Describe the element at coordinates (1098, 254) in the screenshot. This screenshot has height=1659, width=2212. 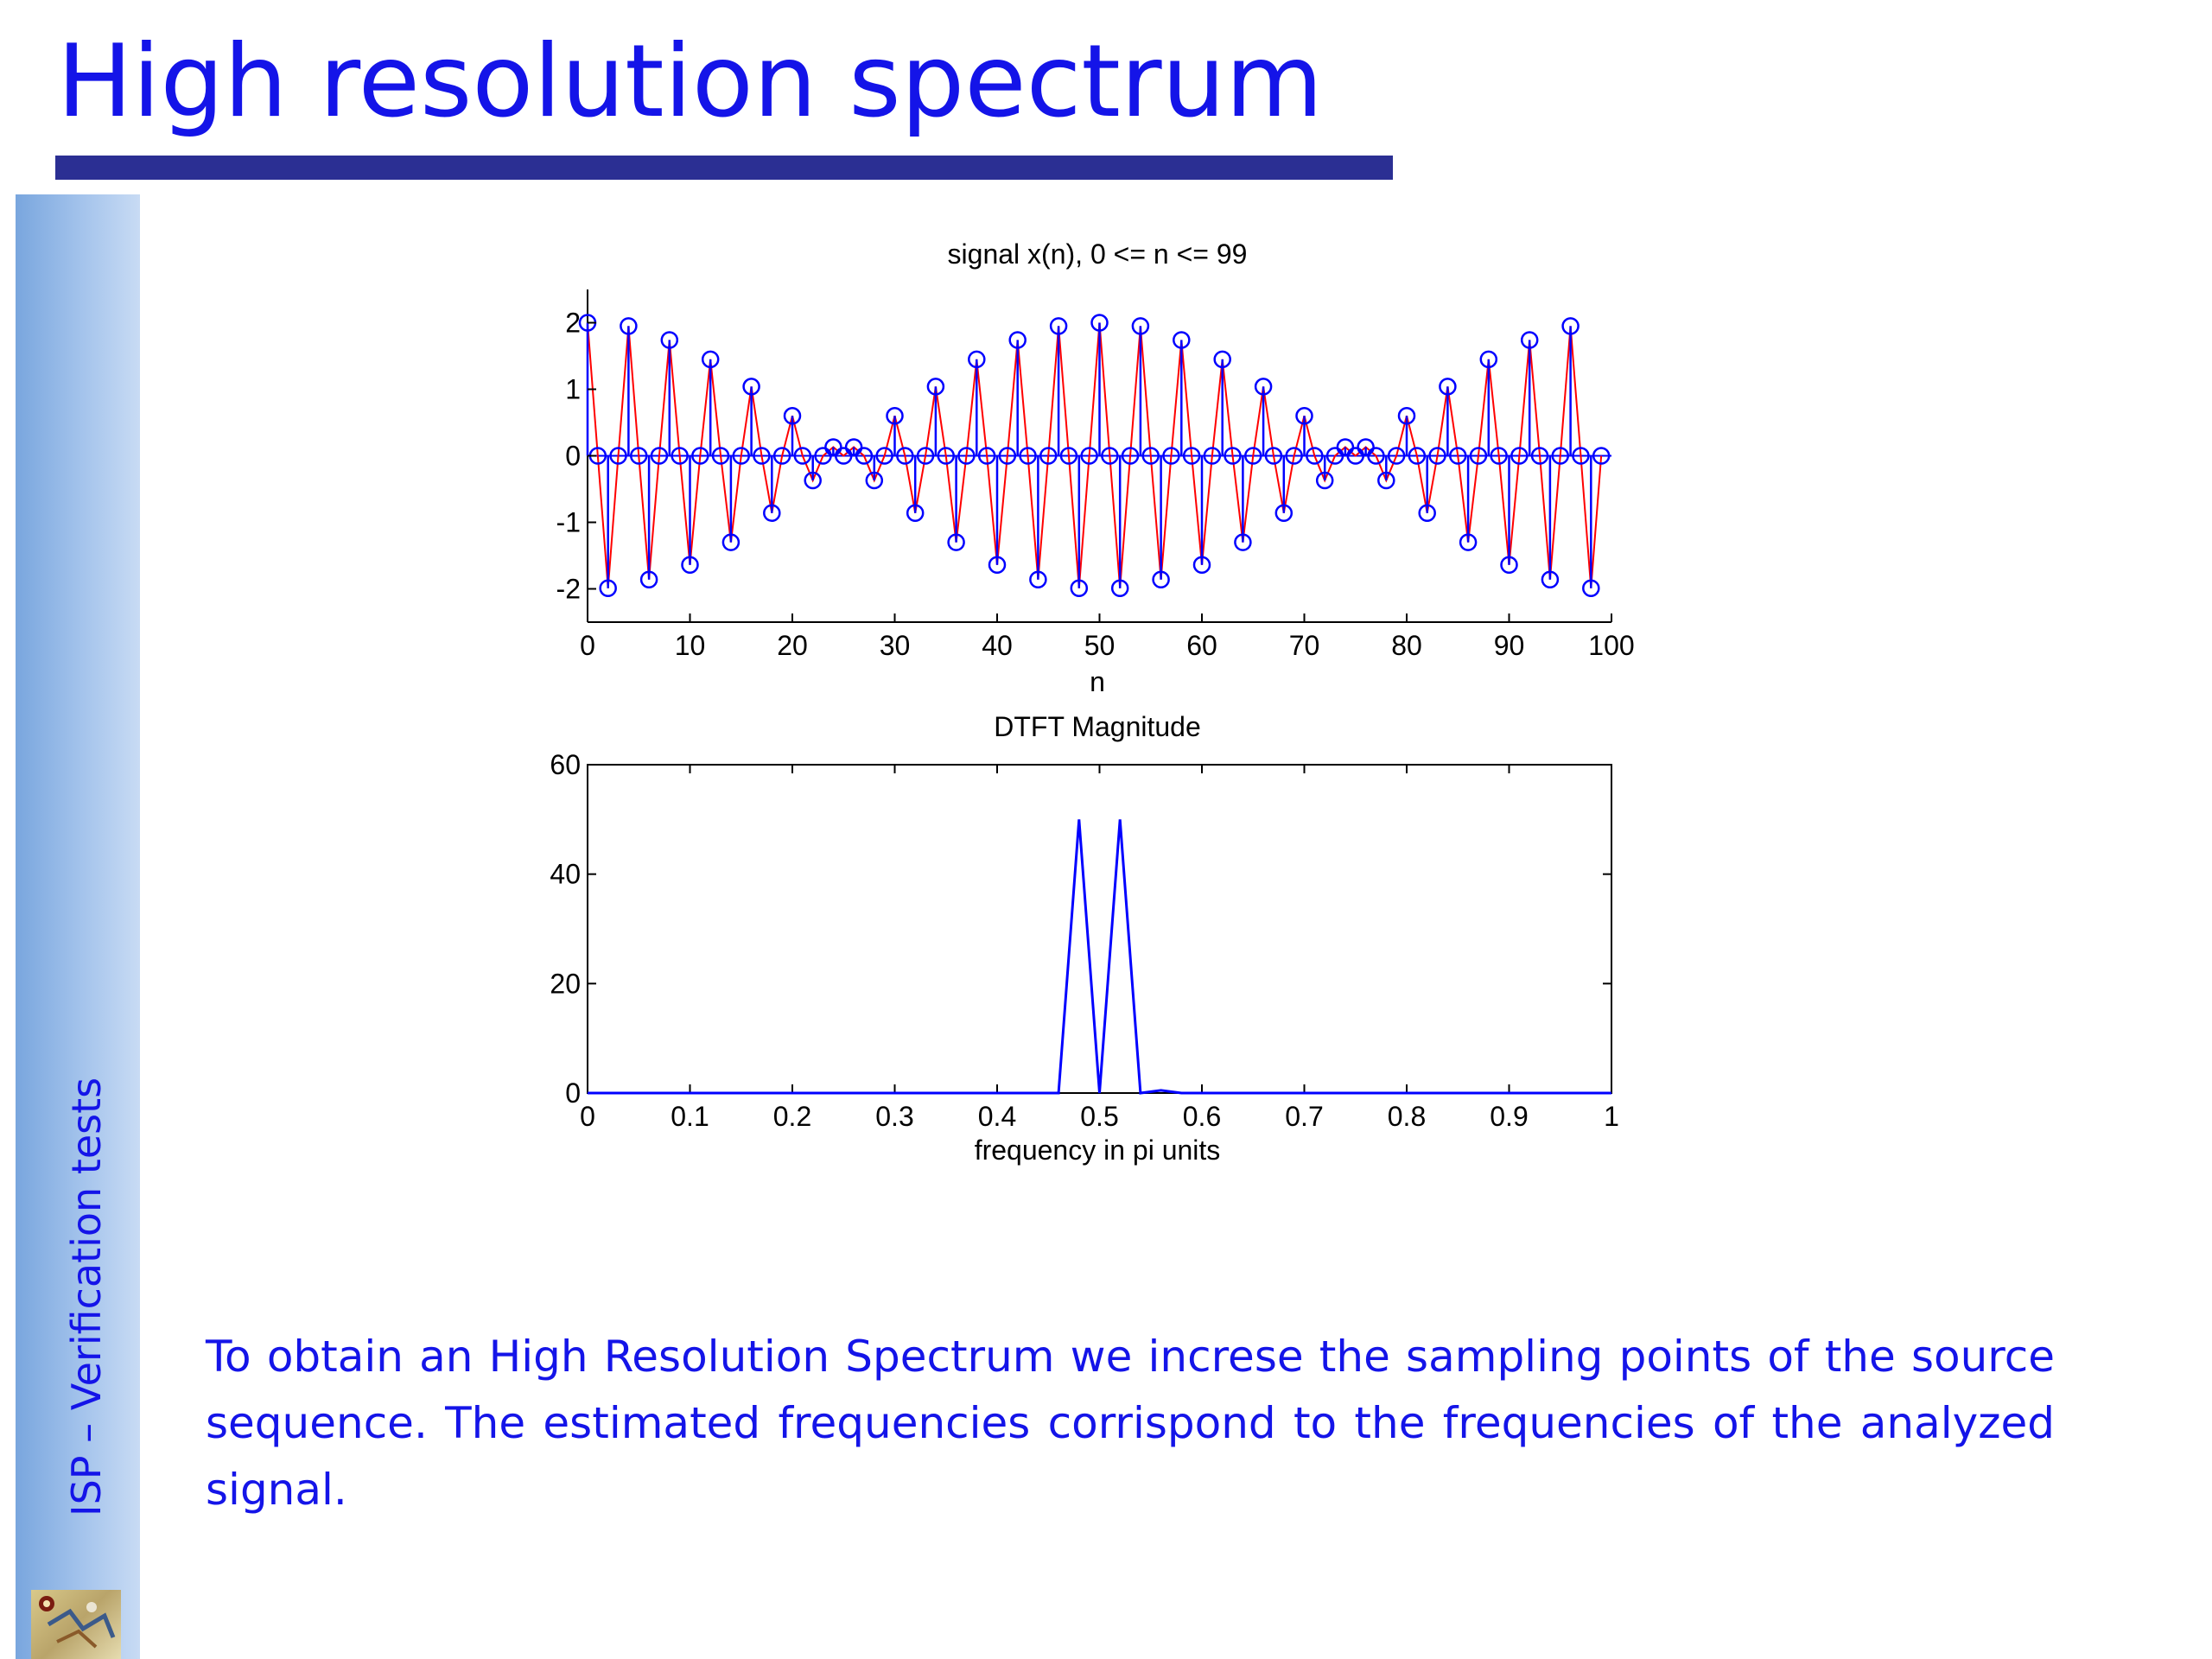
I see `signal-plot-title: signal x(n), 0 <= n <= 99` at that location.